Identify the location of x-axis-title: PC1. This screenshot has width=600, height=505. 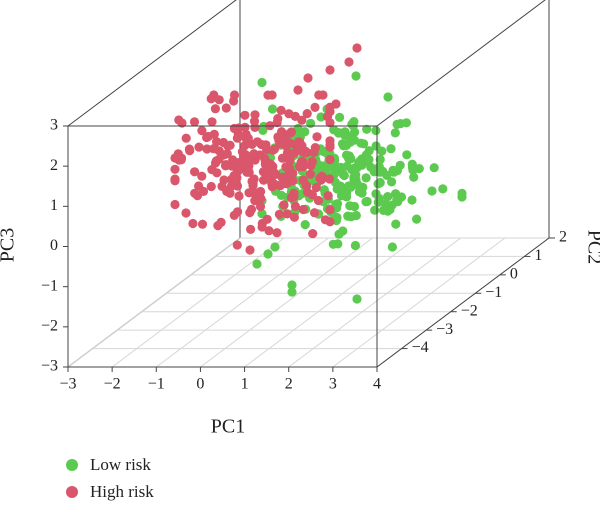
(228, 427).